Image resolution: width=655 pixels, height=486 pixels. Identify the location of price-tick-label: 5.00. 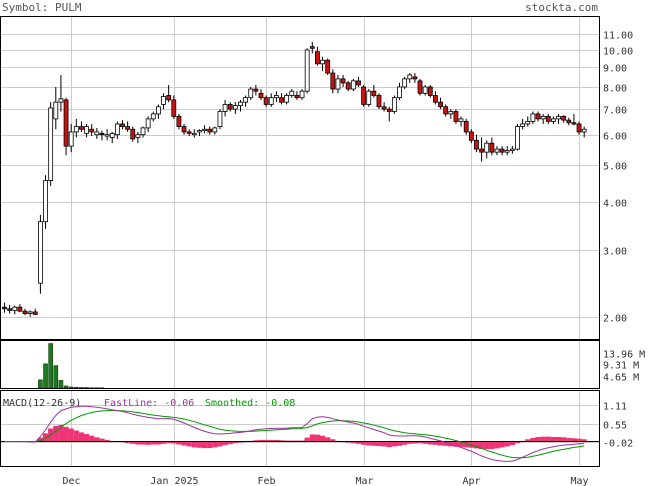
(615, 167).